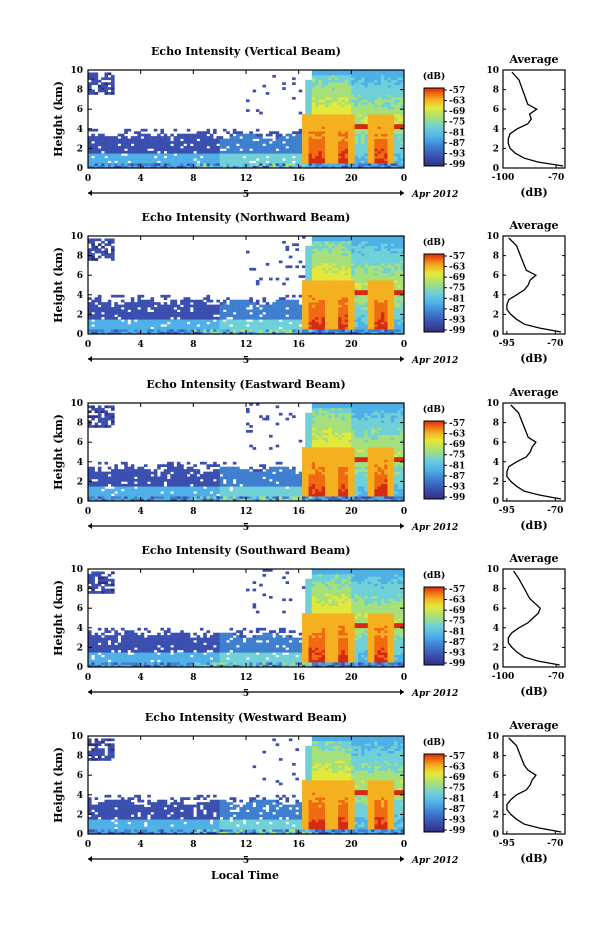 The height and width of the screenshot is (929, 616). I want to click on date-arrow-left, so click(90, 193).